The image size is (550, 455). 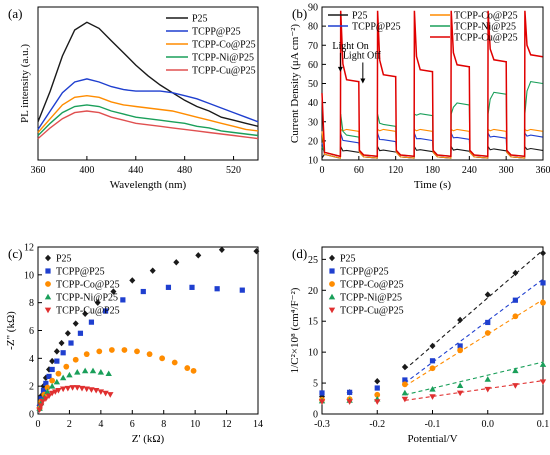 What do you see at coordinates (313, 141) in the screenshot?
I see `panel-b-ytick-label: 20` at bounding box center [313, 141].